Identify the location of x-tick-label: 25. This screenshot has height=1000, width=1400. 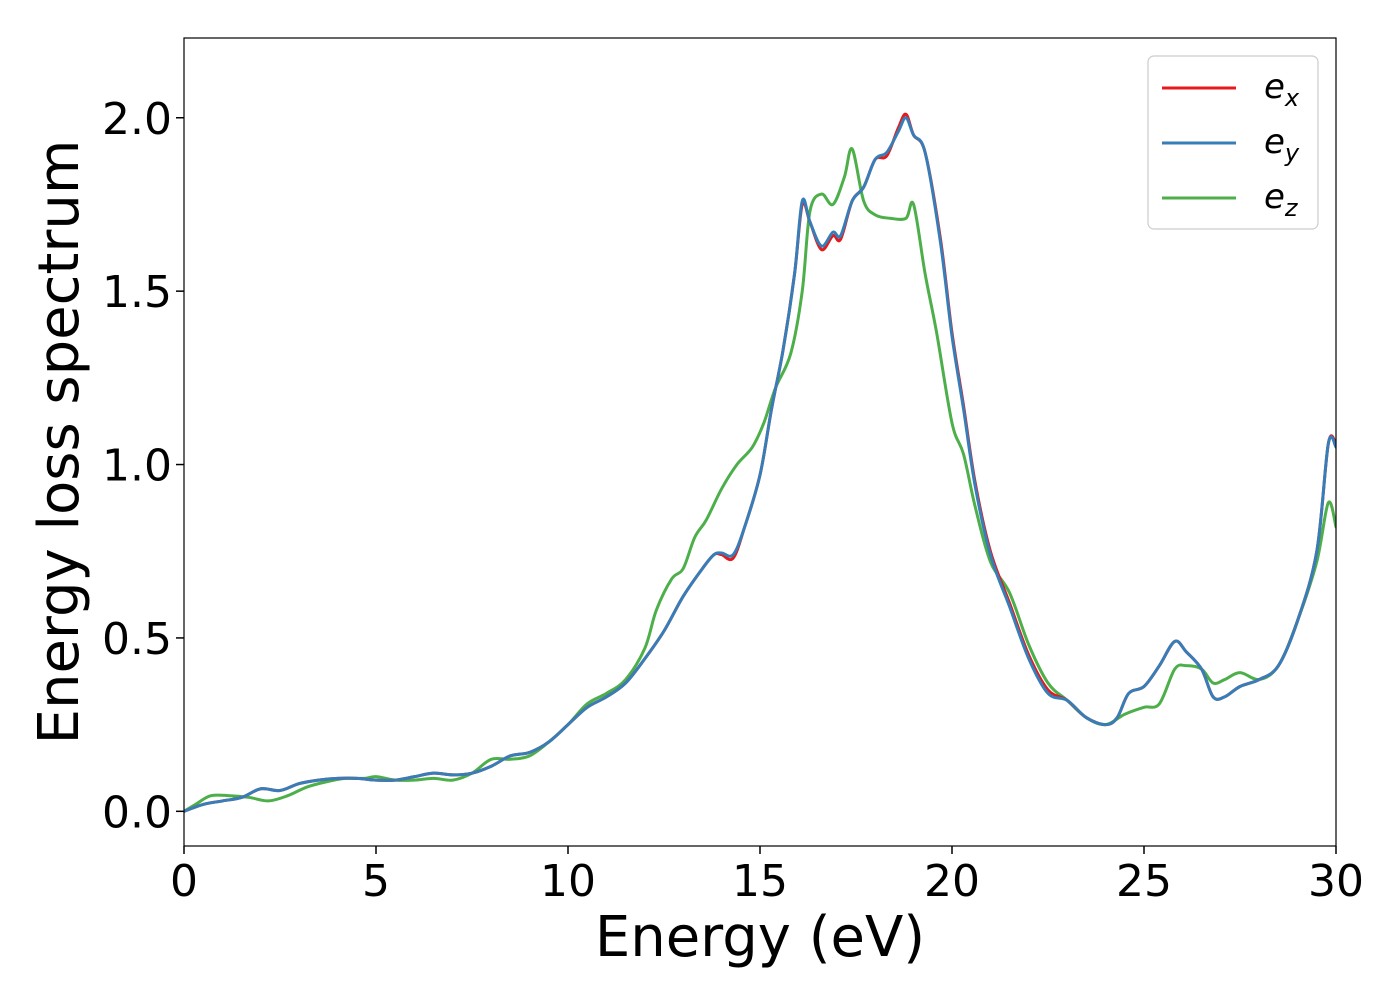
(1144, 881).